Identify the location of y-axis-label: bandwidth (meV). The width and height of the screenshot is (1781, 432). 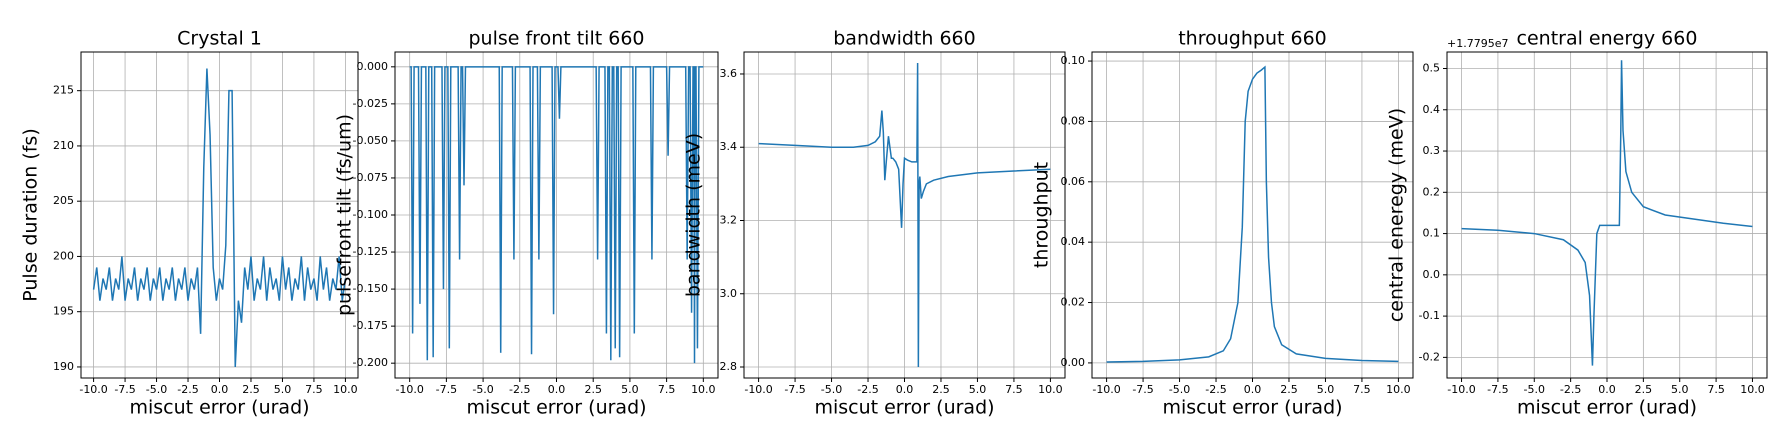
(694, 215).